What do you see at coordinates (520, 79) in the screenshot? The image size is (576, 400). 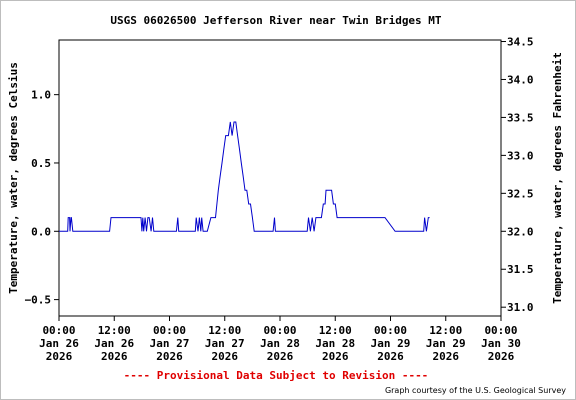 I see `right-tick-label: 34.0` at bounding box center [520, 79].